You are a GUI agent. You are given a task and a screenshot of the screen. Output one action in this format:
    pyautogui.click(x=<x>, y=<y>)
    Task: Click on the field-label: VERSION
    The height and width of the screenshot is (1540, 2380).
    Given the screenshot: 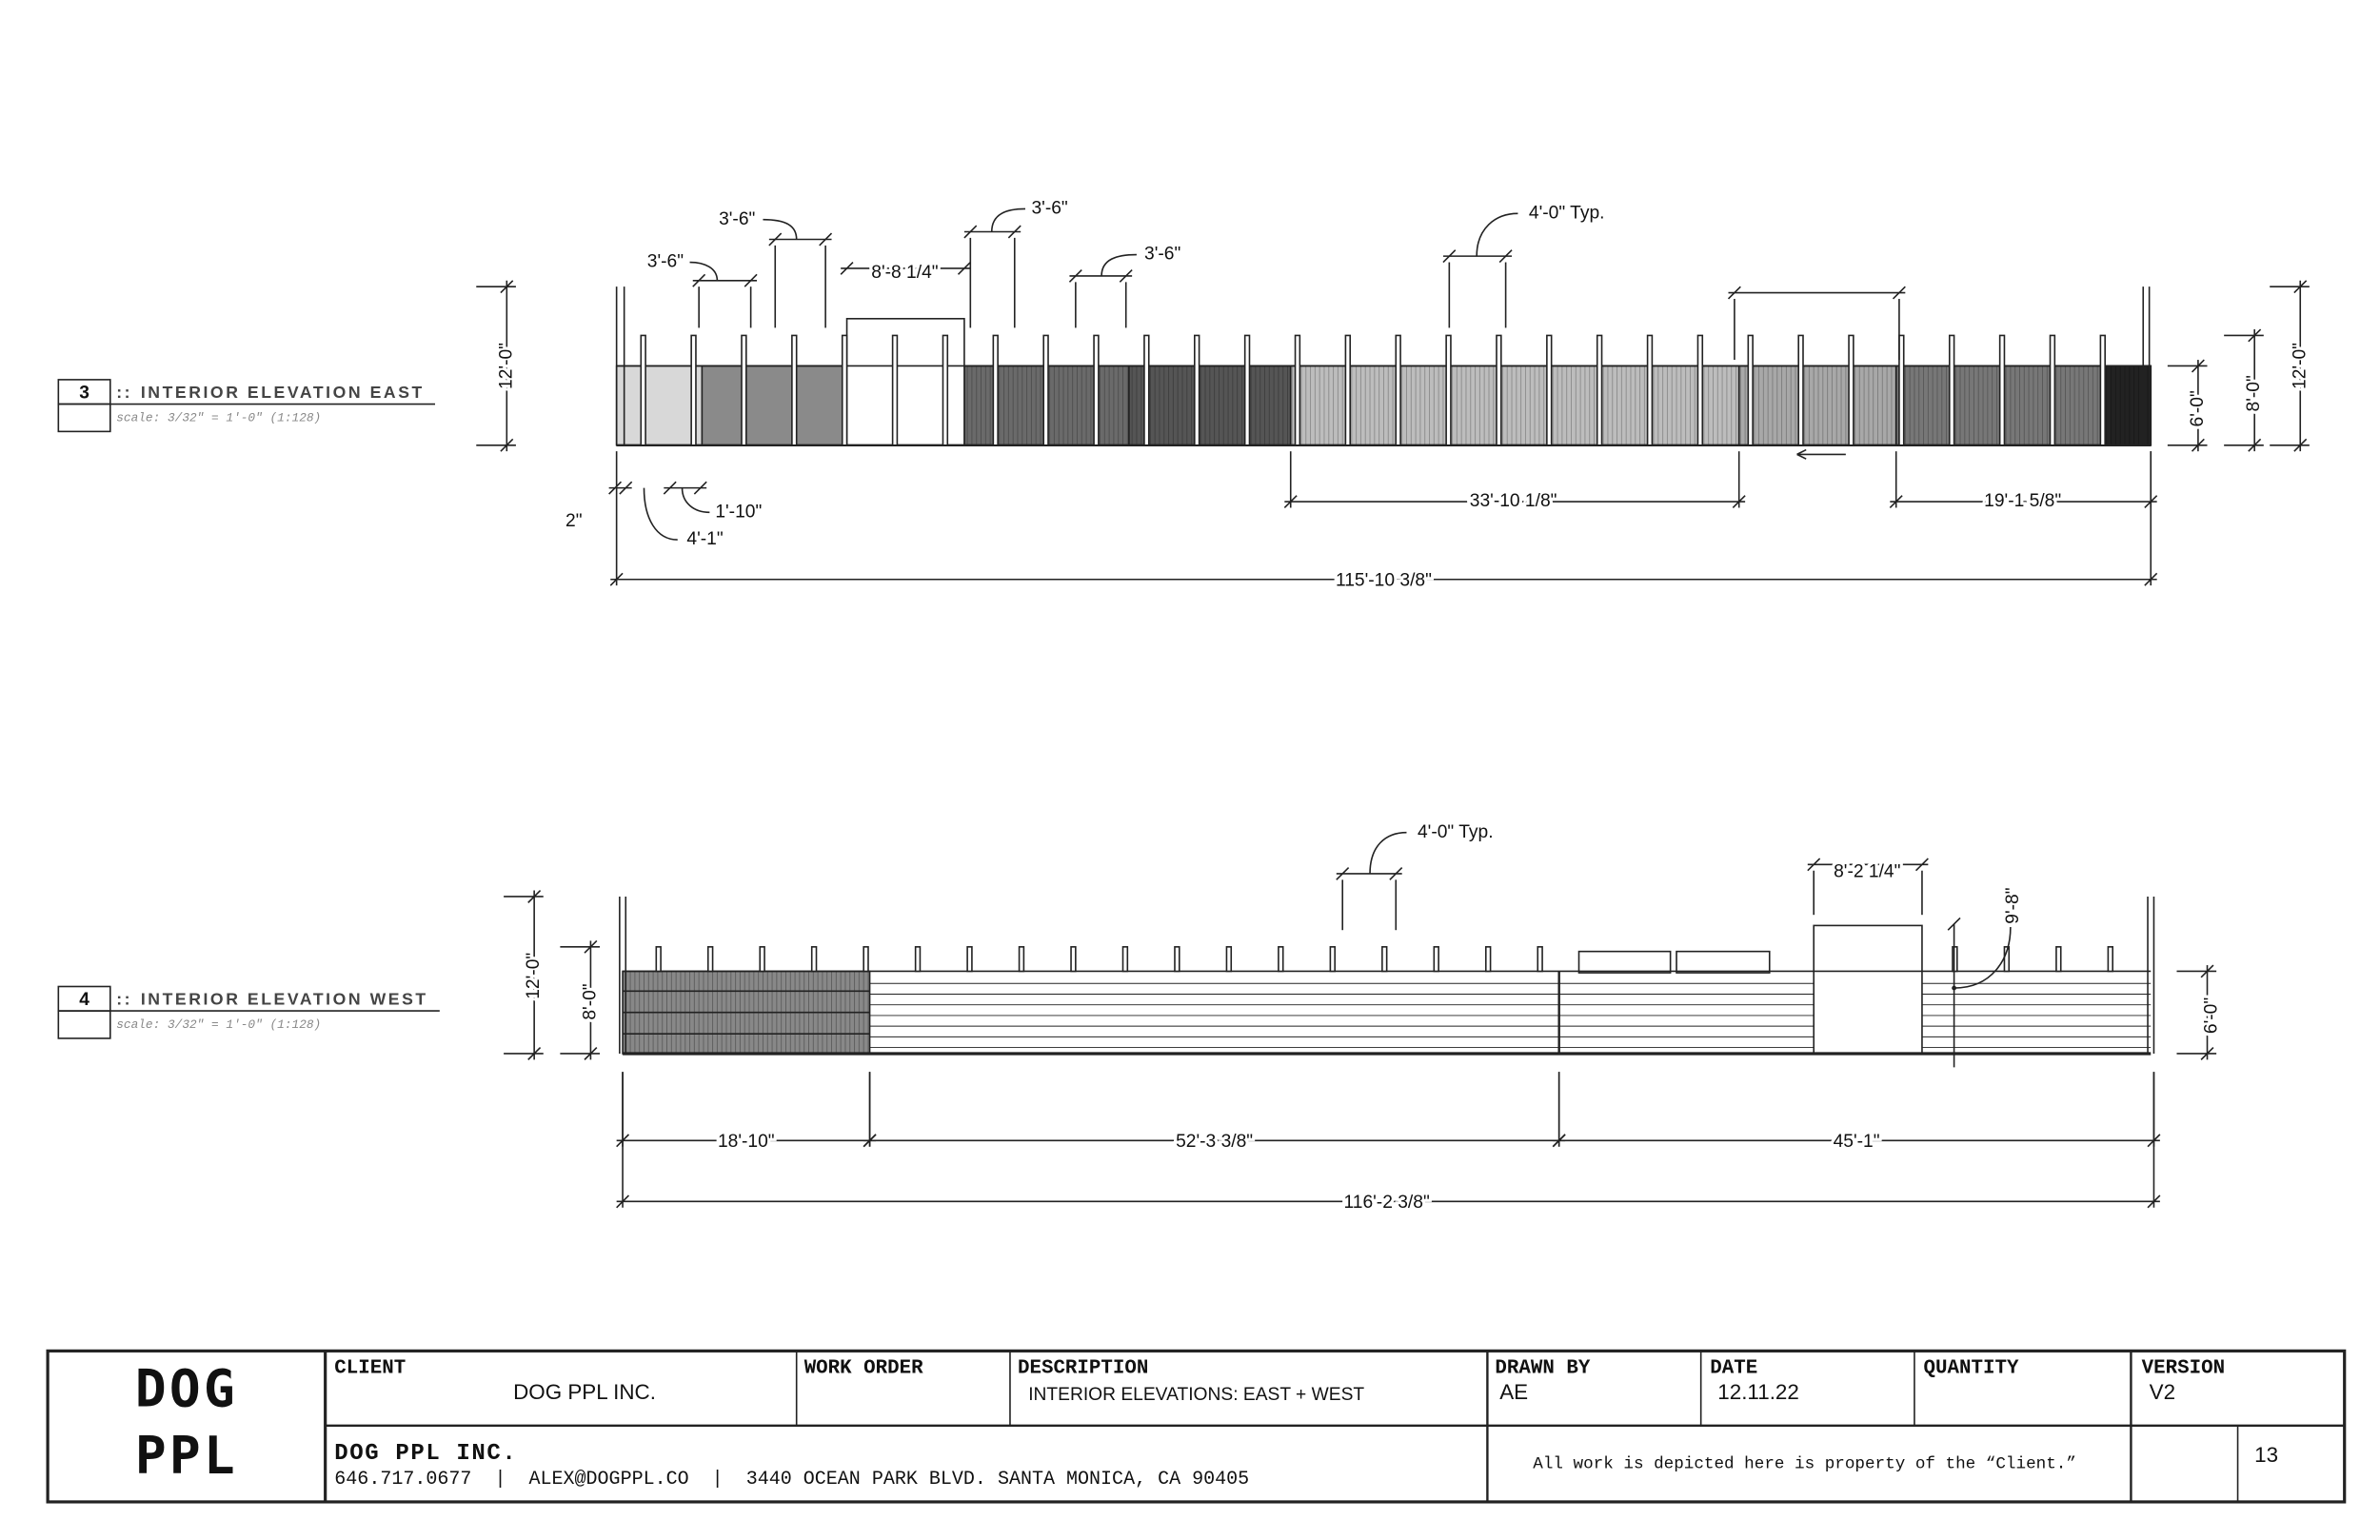 What is the action you would take?
    pyautogui.click(x=2183, y=1368)
    